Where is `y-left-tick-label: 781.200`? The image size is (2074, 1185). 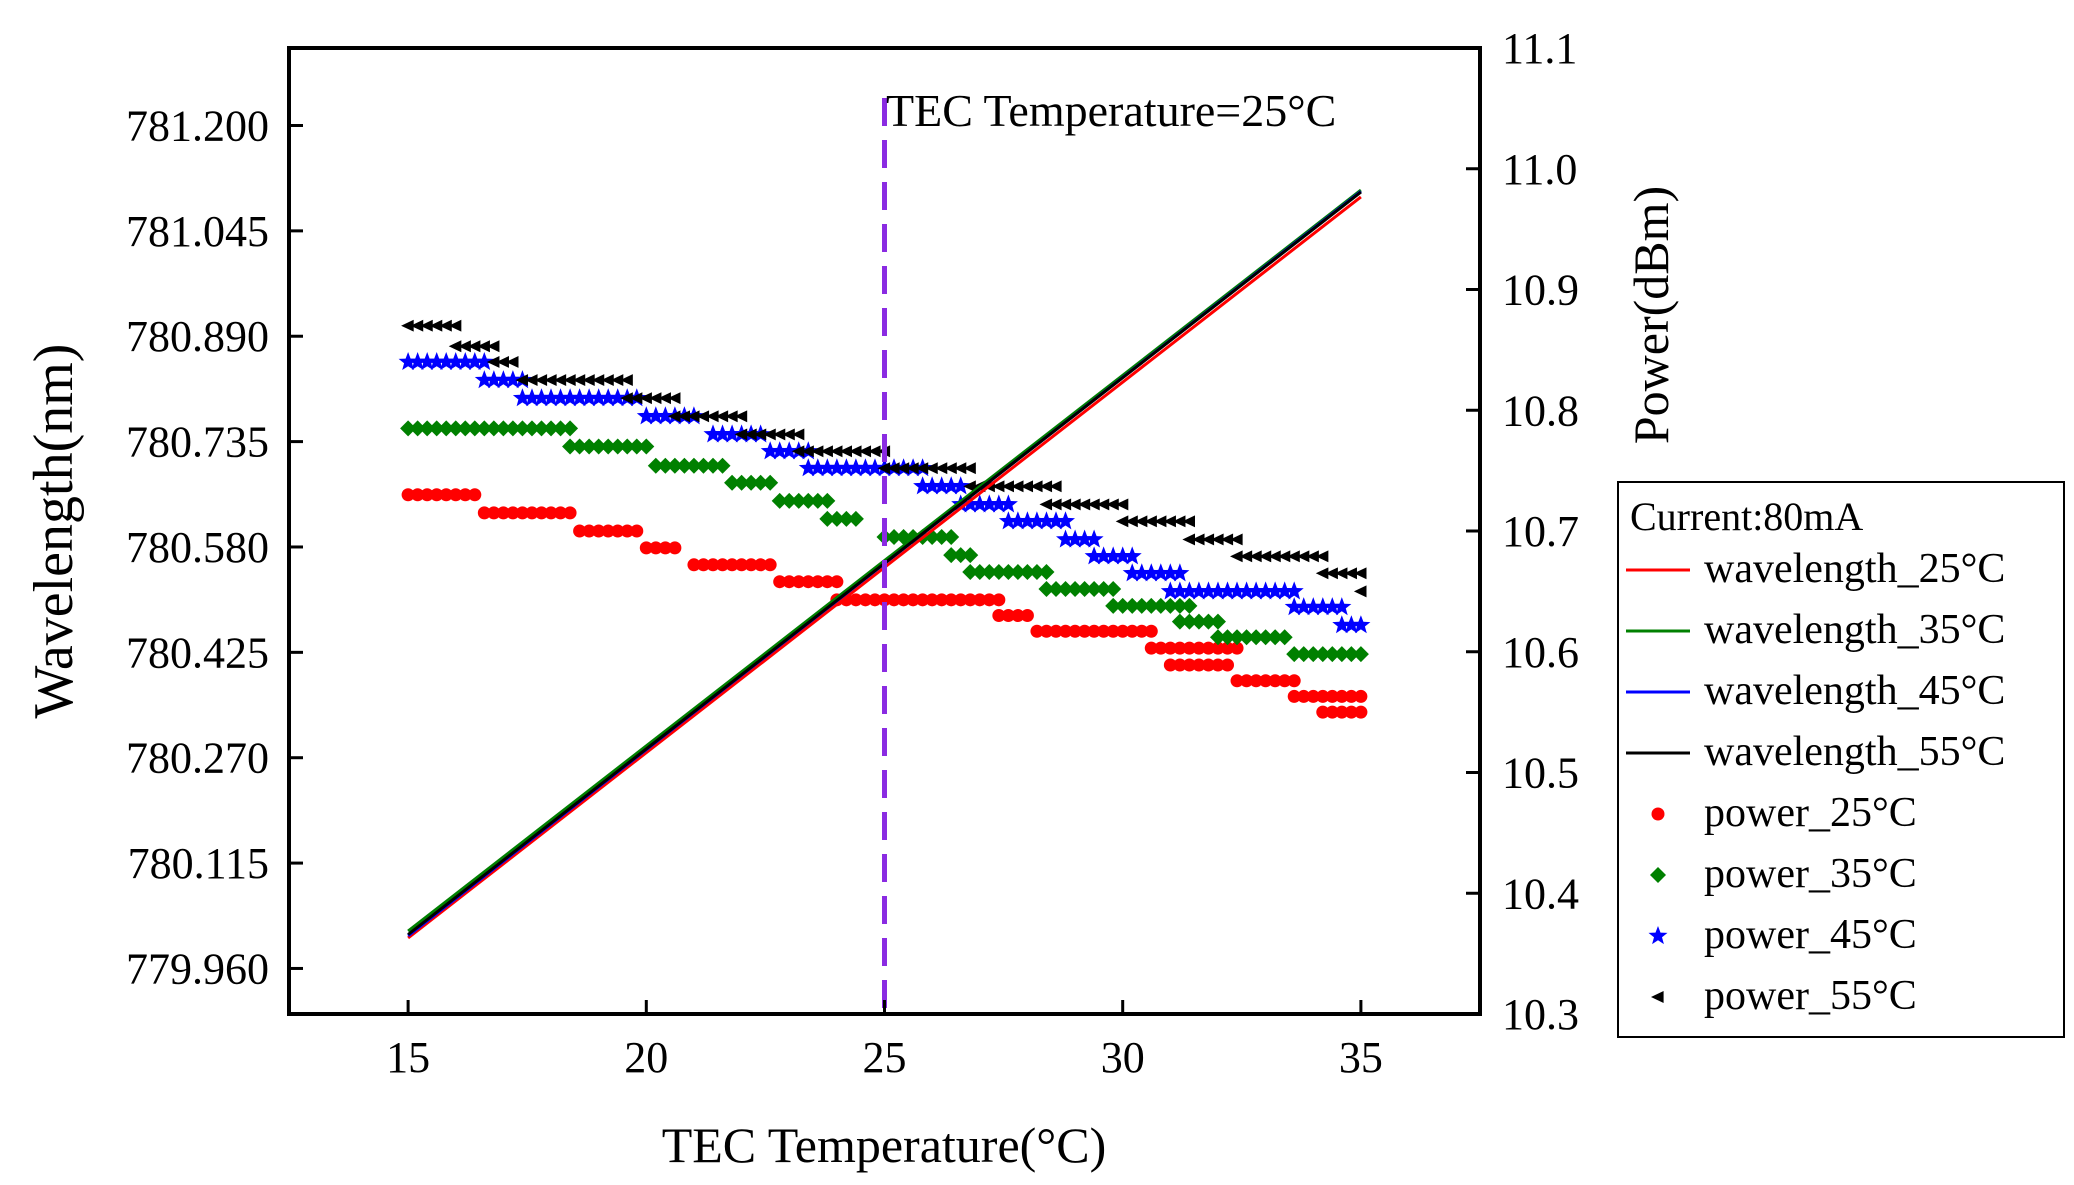
y-left-tick-label: 781.200 is located at coordinates (197, 125).